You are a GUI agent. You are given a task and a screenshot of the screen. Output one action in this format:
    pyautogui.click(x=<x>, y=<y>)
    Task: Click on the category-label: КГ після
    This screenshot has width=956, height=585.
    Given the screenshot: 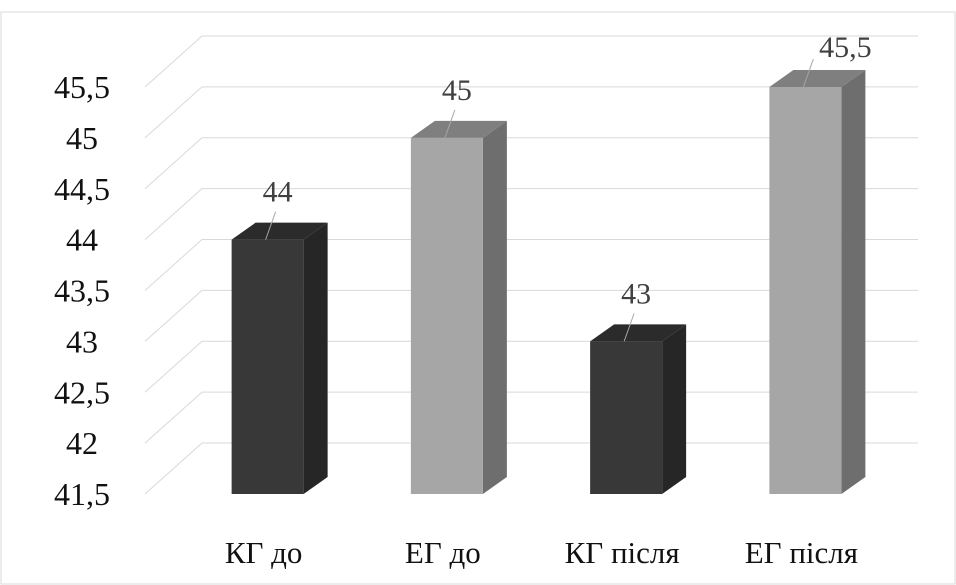 What is the action you would take?
    pyautogui.click(x=622, y=552)
    